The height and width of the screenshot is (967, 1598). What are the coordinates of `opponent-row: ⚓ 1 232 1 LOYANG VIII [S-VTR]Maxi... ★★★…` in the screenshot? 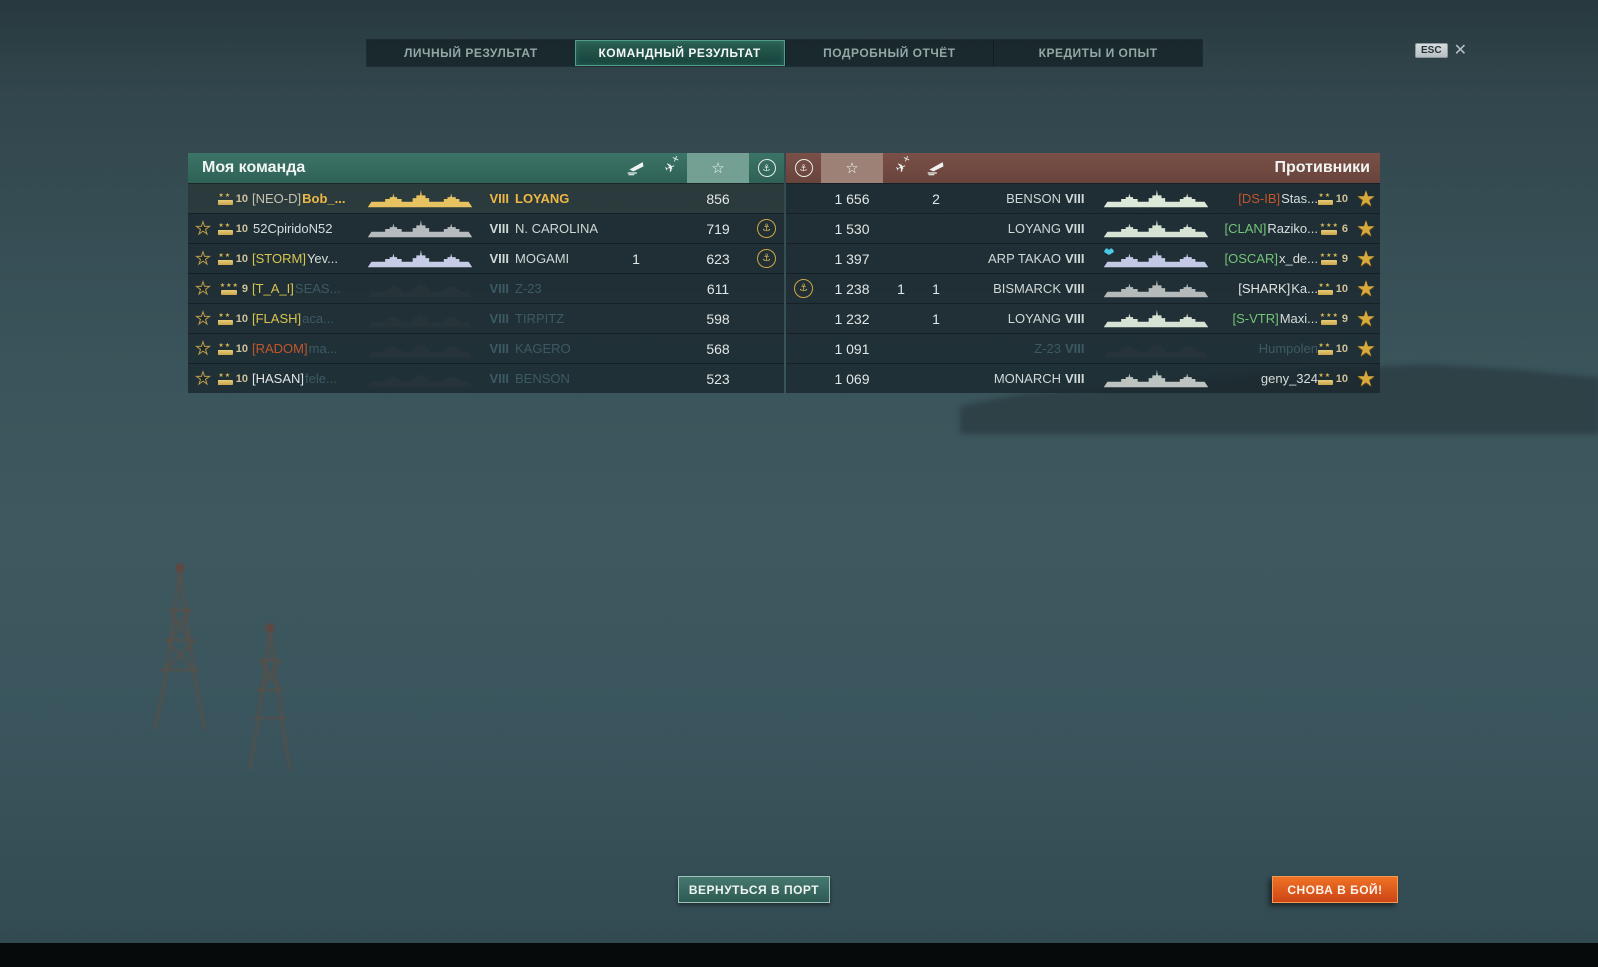 It's located at (1083, 318).